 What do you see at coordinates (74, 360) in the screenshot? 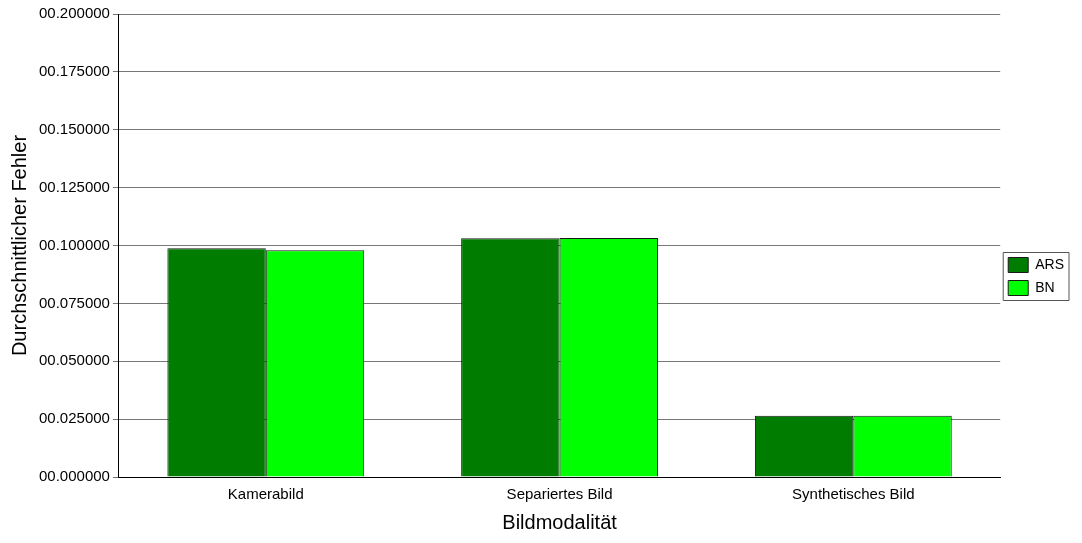
I see `y-tick-label: 00.050000` at bounding box center [74, 360].